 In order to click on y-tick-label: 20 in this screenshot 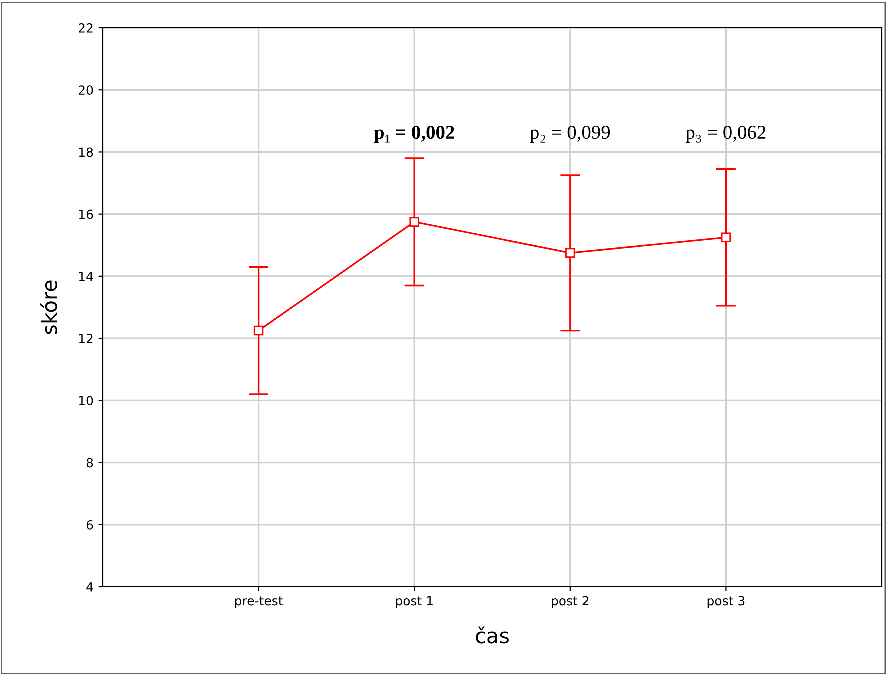, I will do `click(86, 91)`.